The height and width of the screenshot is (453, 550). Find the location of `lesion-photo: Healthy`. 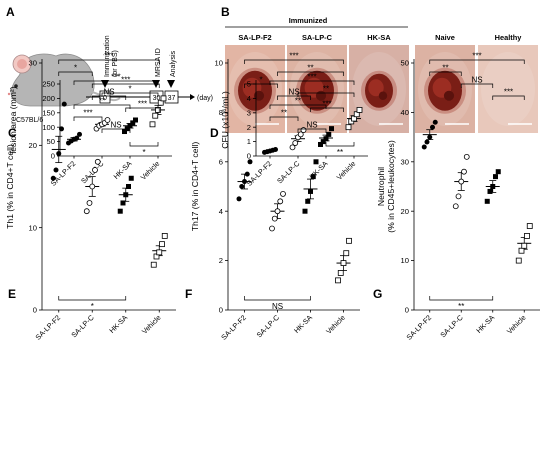

lesion-photo: Healthy is located at coordinates (508, 83).